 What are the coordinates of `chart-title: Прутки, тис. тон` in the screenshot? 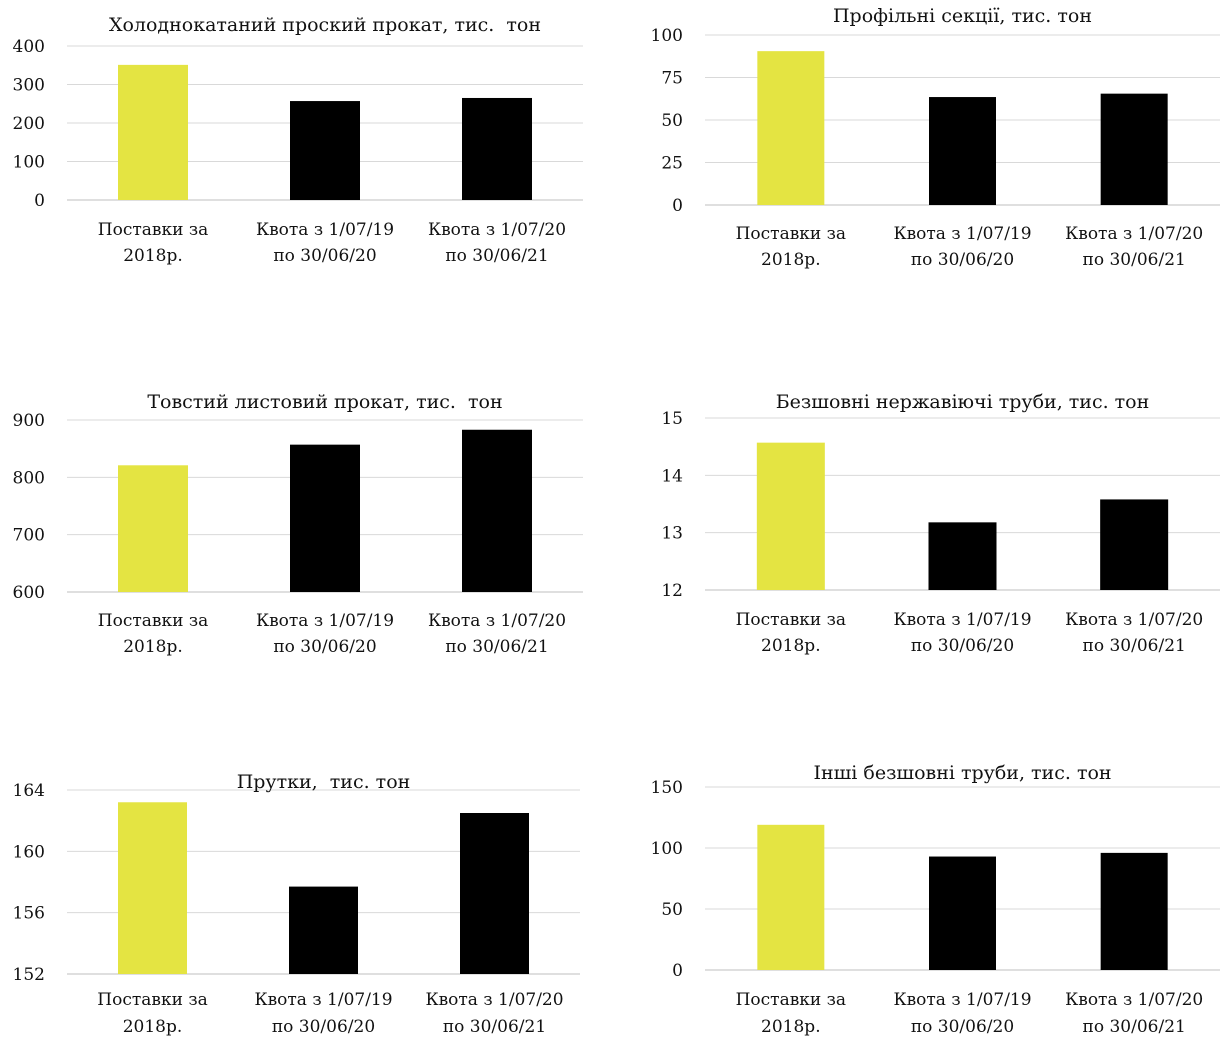 It's located at (324, 782).